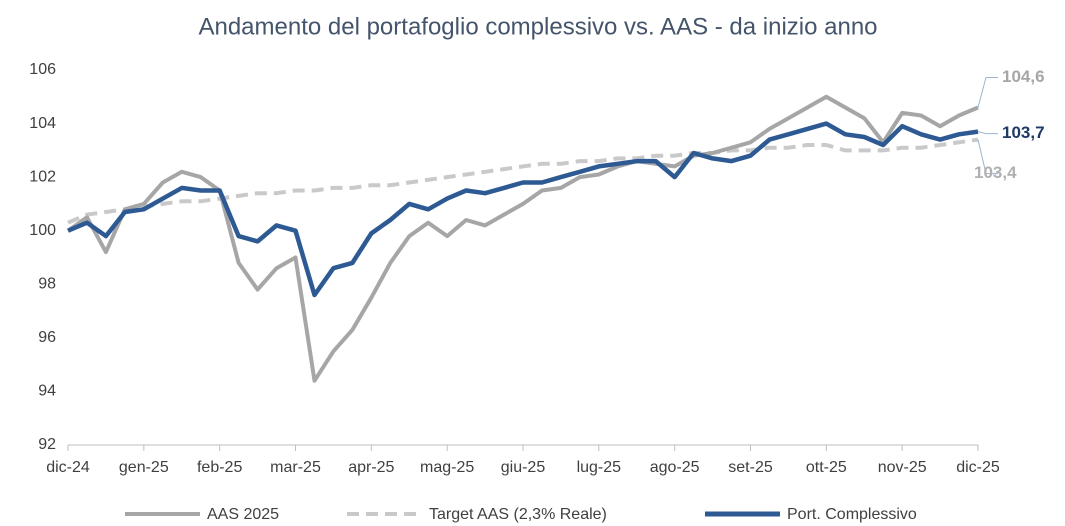 This screenshot has width=1065, height=526. Describe the element at coordinates (144, 467) in the screenshot. I see `x-tick-label: gen-25` at that location.